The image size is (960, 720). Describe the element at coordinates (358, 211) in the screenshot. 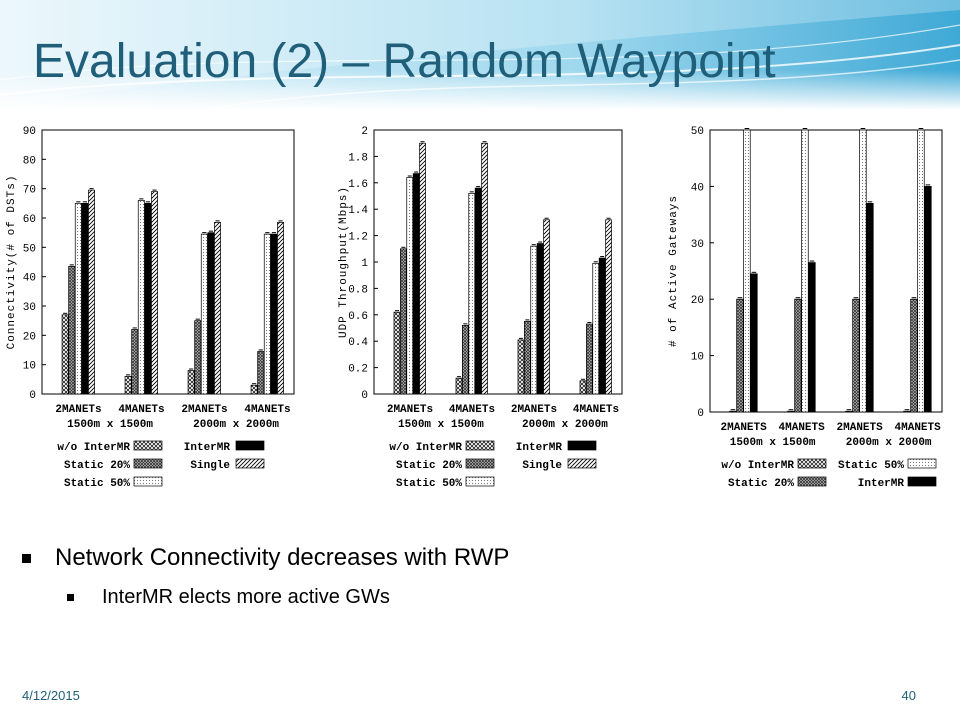

I see `y-tick-label: 1.4` at that location.